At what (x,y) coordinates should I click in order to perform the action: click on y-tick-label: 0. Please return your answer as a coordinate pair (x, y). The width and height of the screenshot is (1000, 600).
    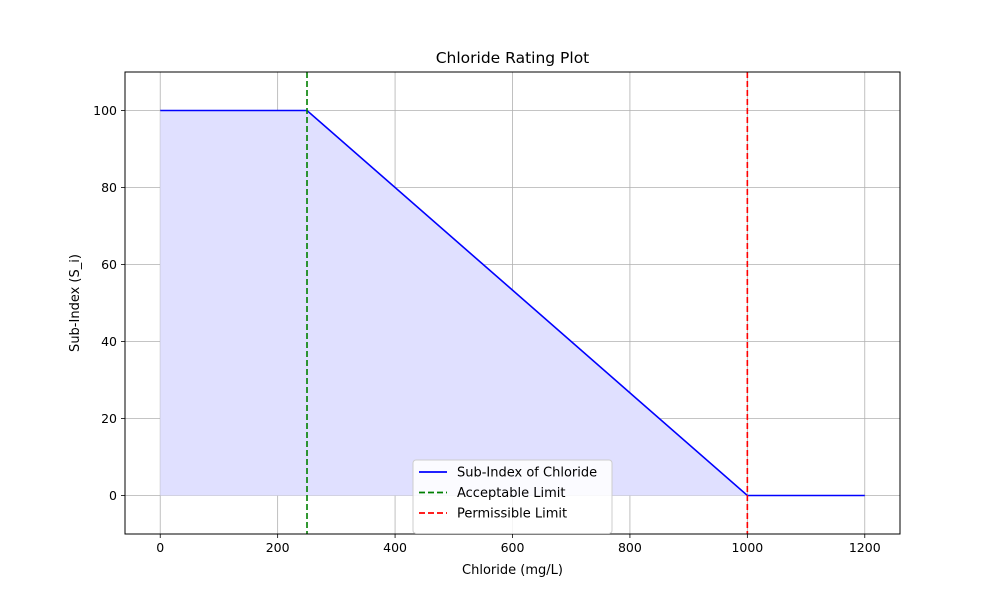
    Looking at the image, I should click on (113, 495).